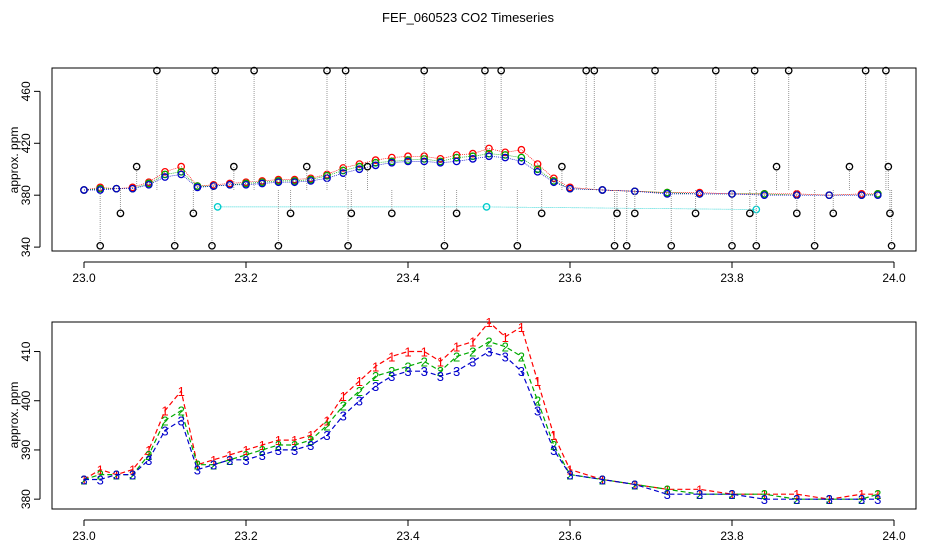 The height and width of the screenshot is (540, 936). I want to click on top-y-axis-label: approx. ppm, so click(14, 160).